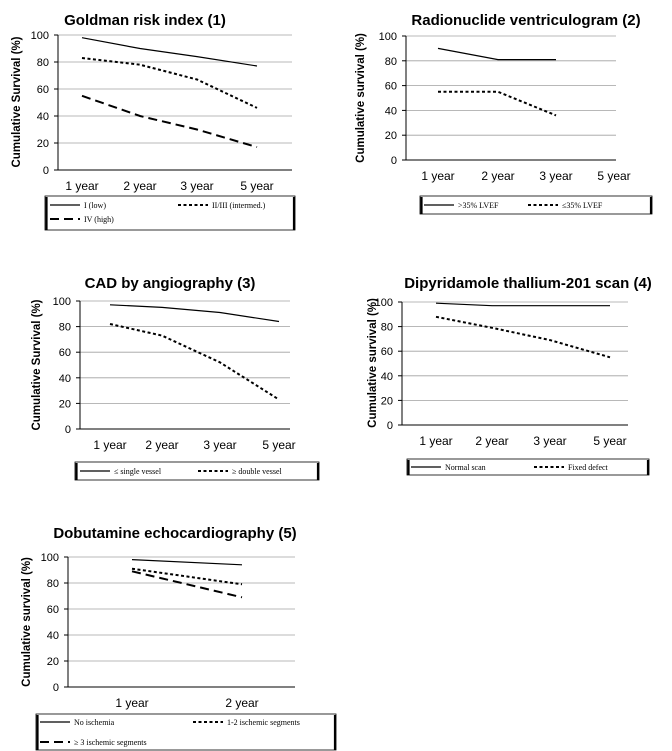 This screenshot has height=751, width=672. What do you see at coordinates (582, 205) in the screenshot?
I see `legend-label: ≤35% LVEF` at bounding box center [582, 205].